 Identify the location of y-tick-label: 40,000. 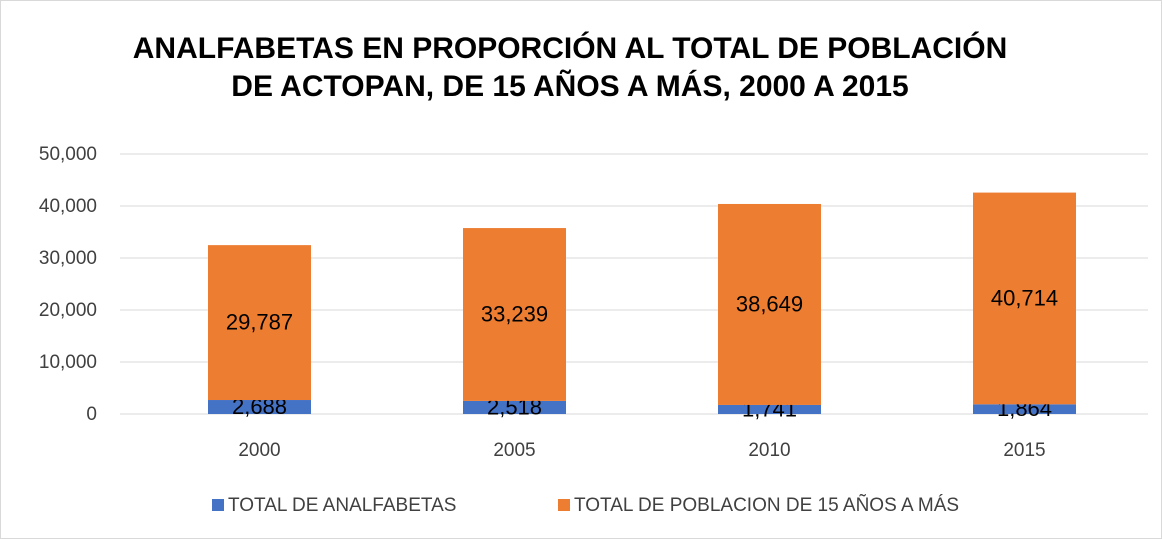
(68, 206).